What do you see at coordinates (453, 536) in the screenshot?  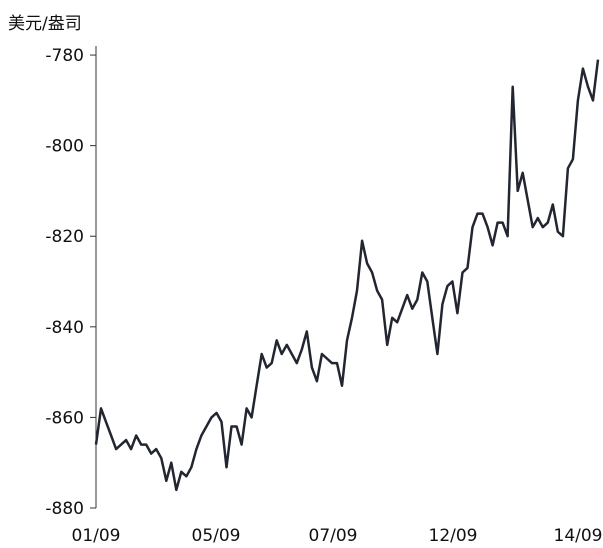 I see `x-tick-label: 12/09` at bounding box center [453, 536].